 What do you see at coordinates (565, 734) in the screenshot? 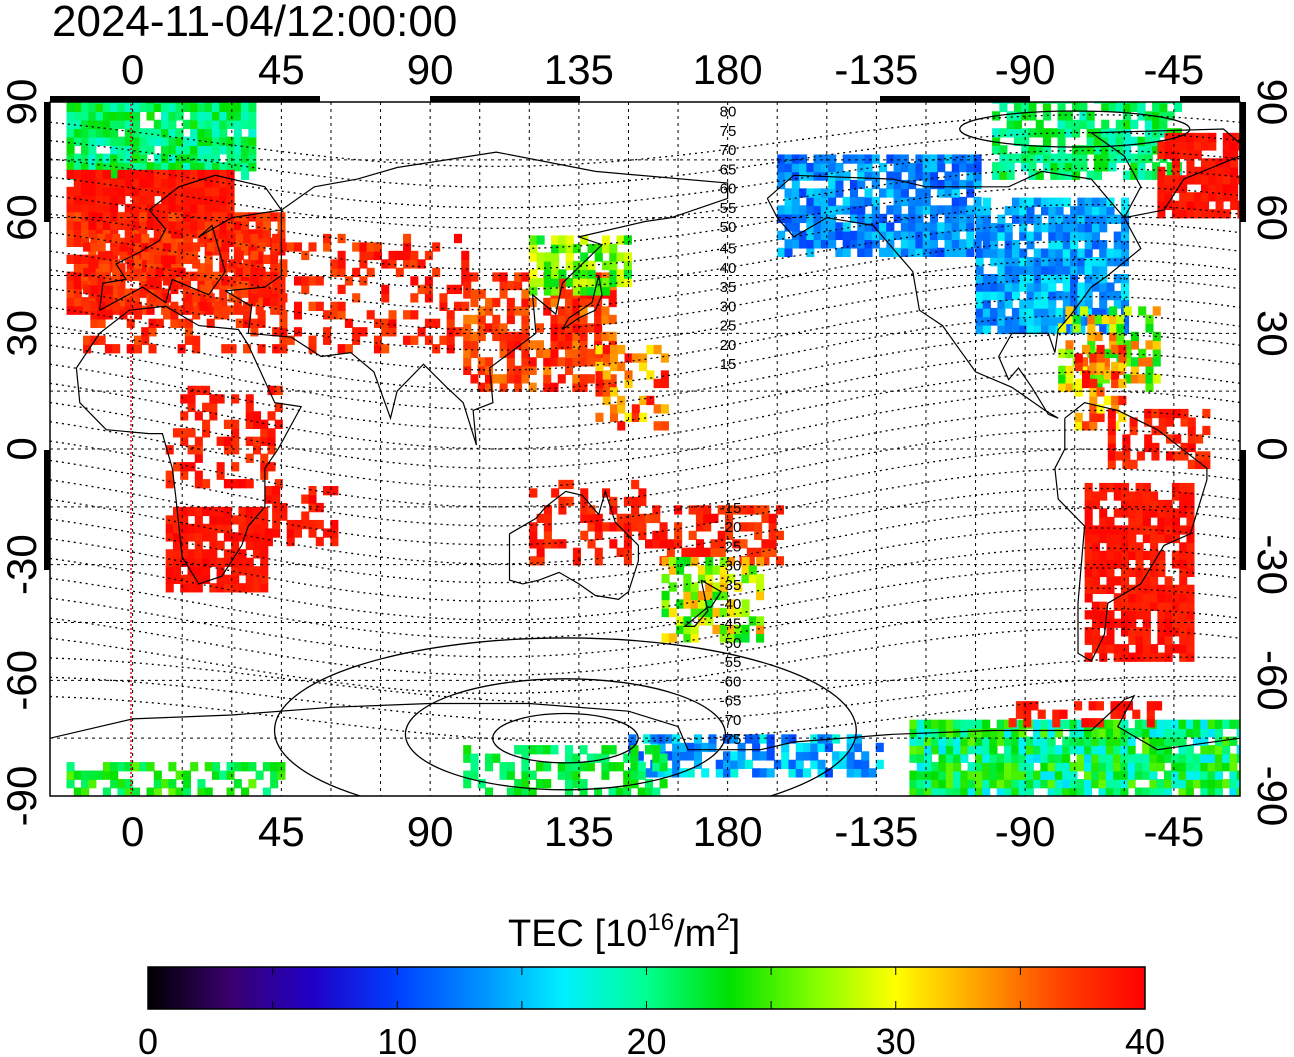
I see `mag-pole-contour` at bounding box center [565, 734].